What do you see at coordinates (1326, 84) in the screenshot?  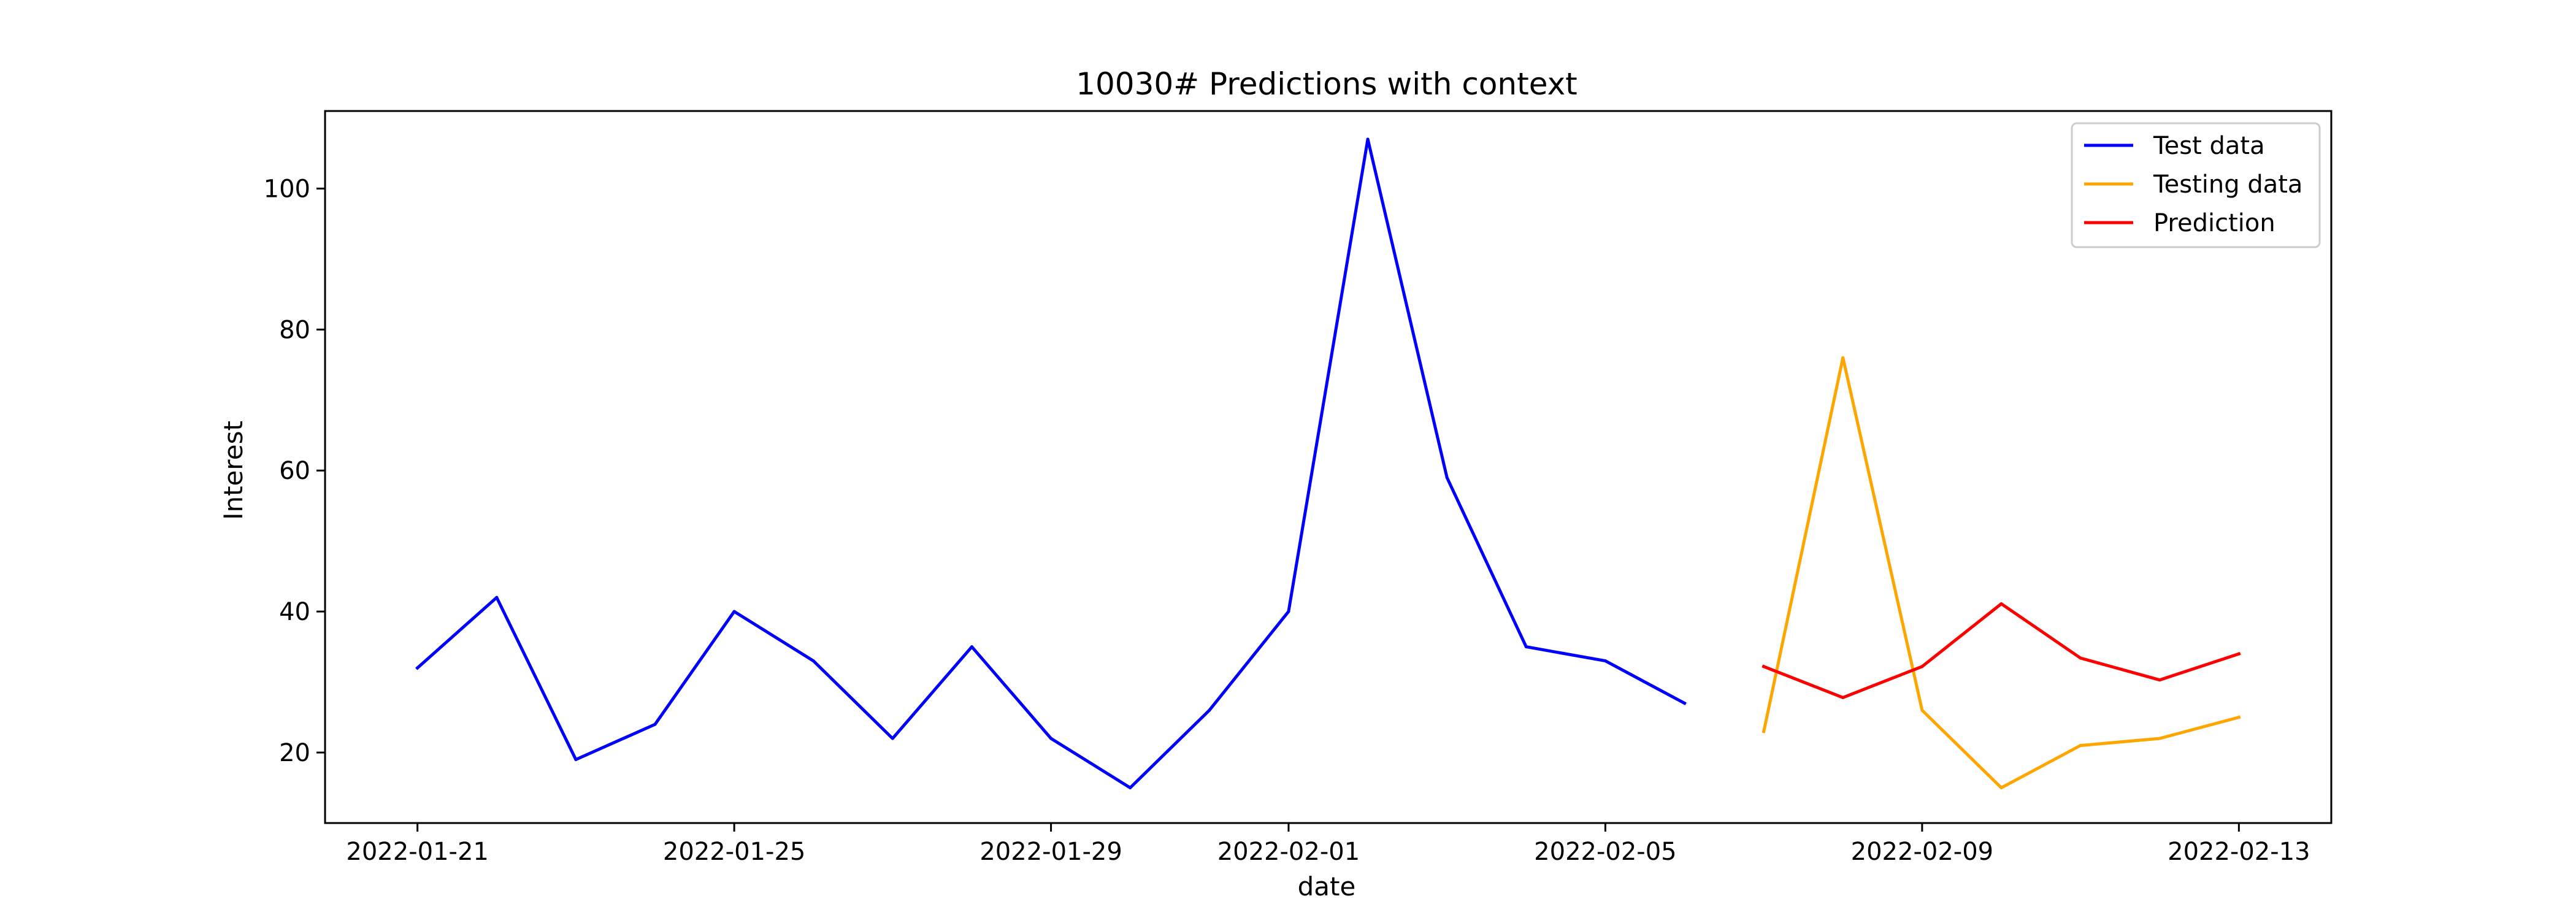 I see `chart-title: 10030# Predictions with context` at bounding box center [1326, 84].